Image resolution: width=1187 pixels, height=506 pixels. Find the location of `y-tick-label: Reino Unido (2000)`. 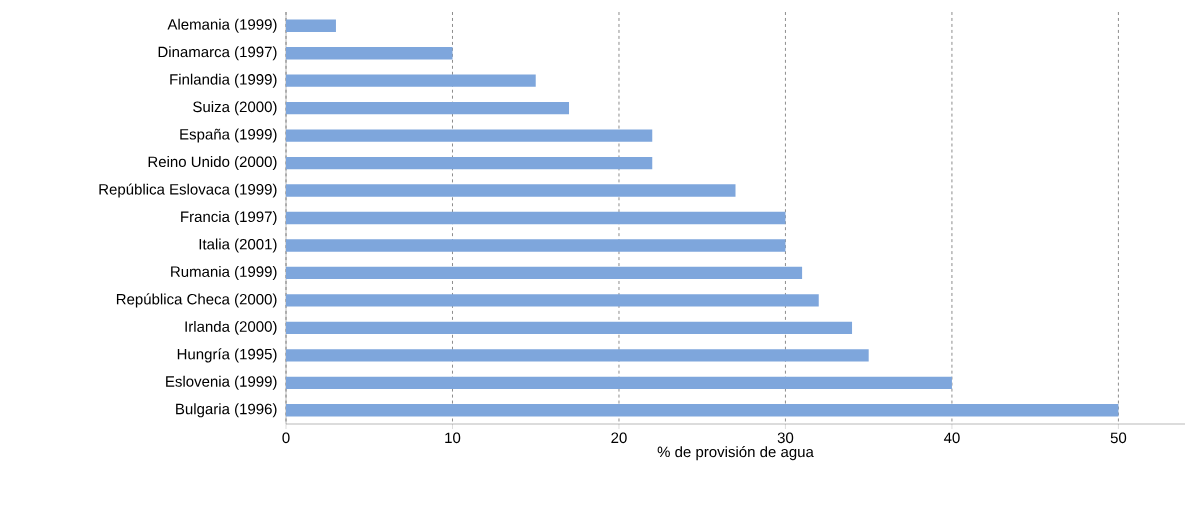

y-tick-label: Reino Unido (2000) is located at coordinates (212, 163).